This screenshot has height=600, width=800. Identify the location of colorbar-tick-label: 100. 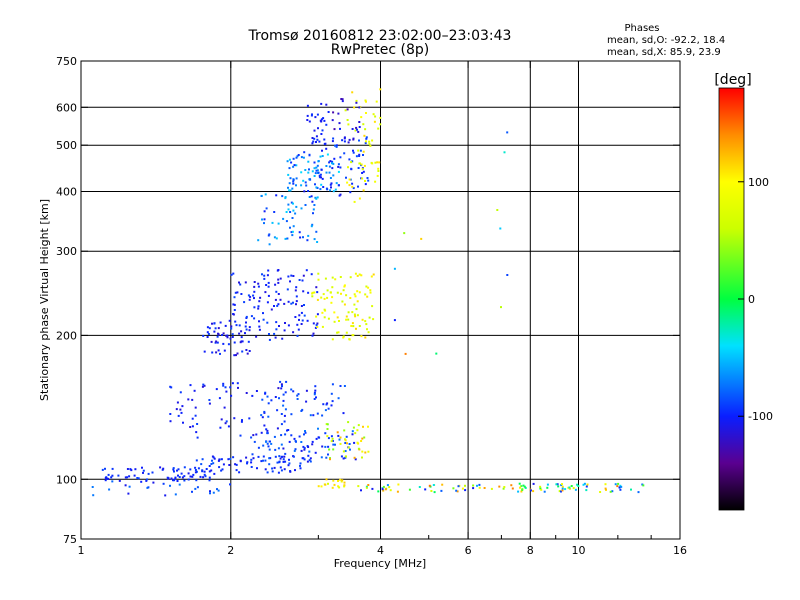
(758, 182).